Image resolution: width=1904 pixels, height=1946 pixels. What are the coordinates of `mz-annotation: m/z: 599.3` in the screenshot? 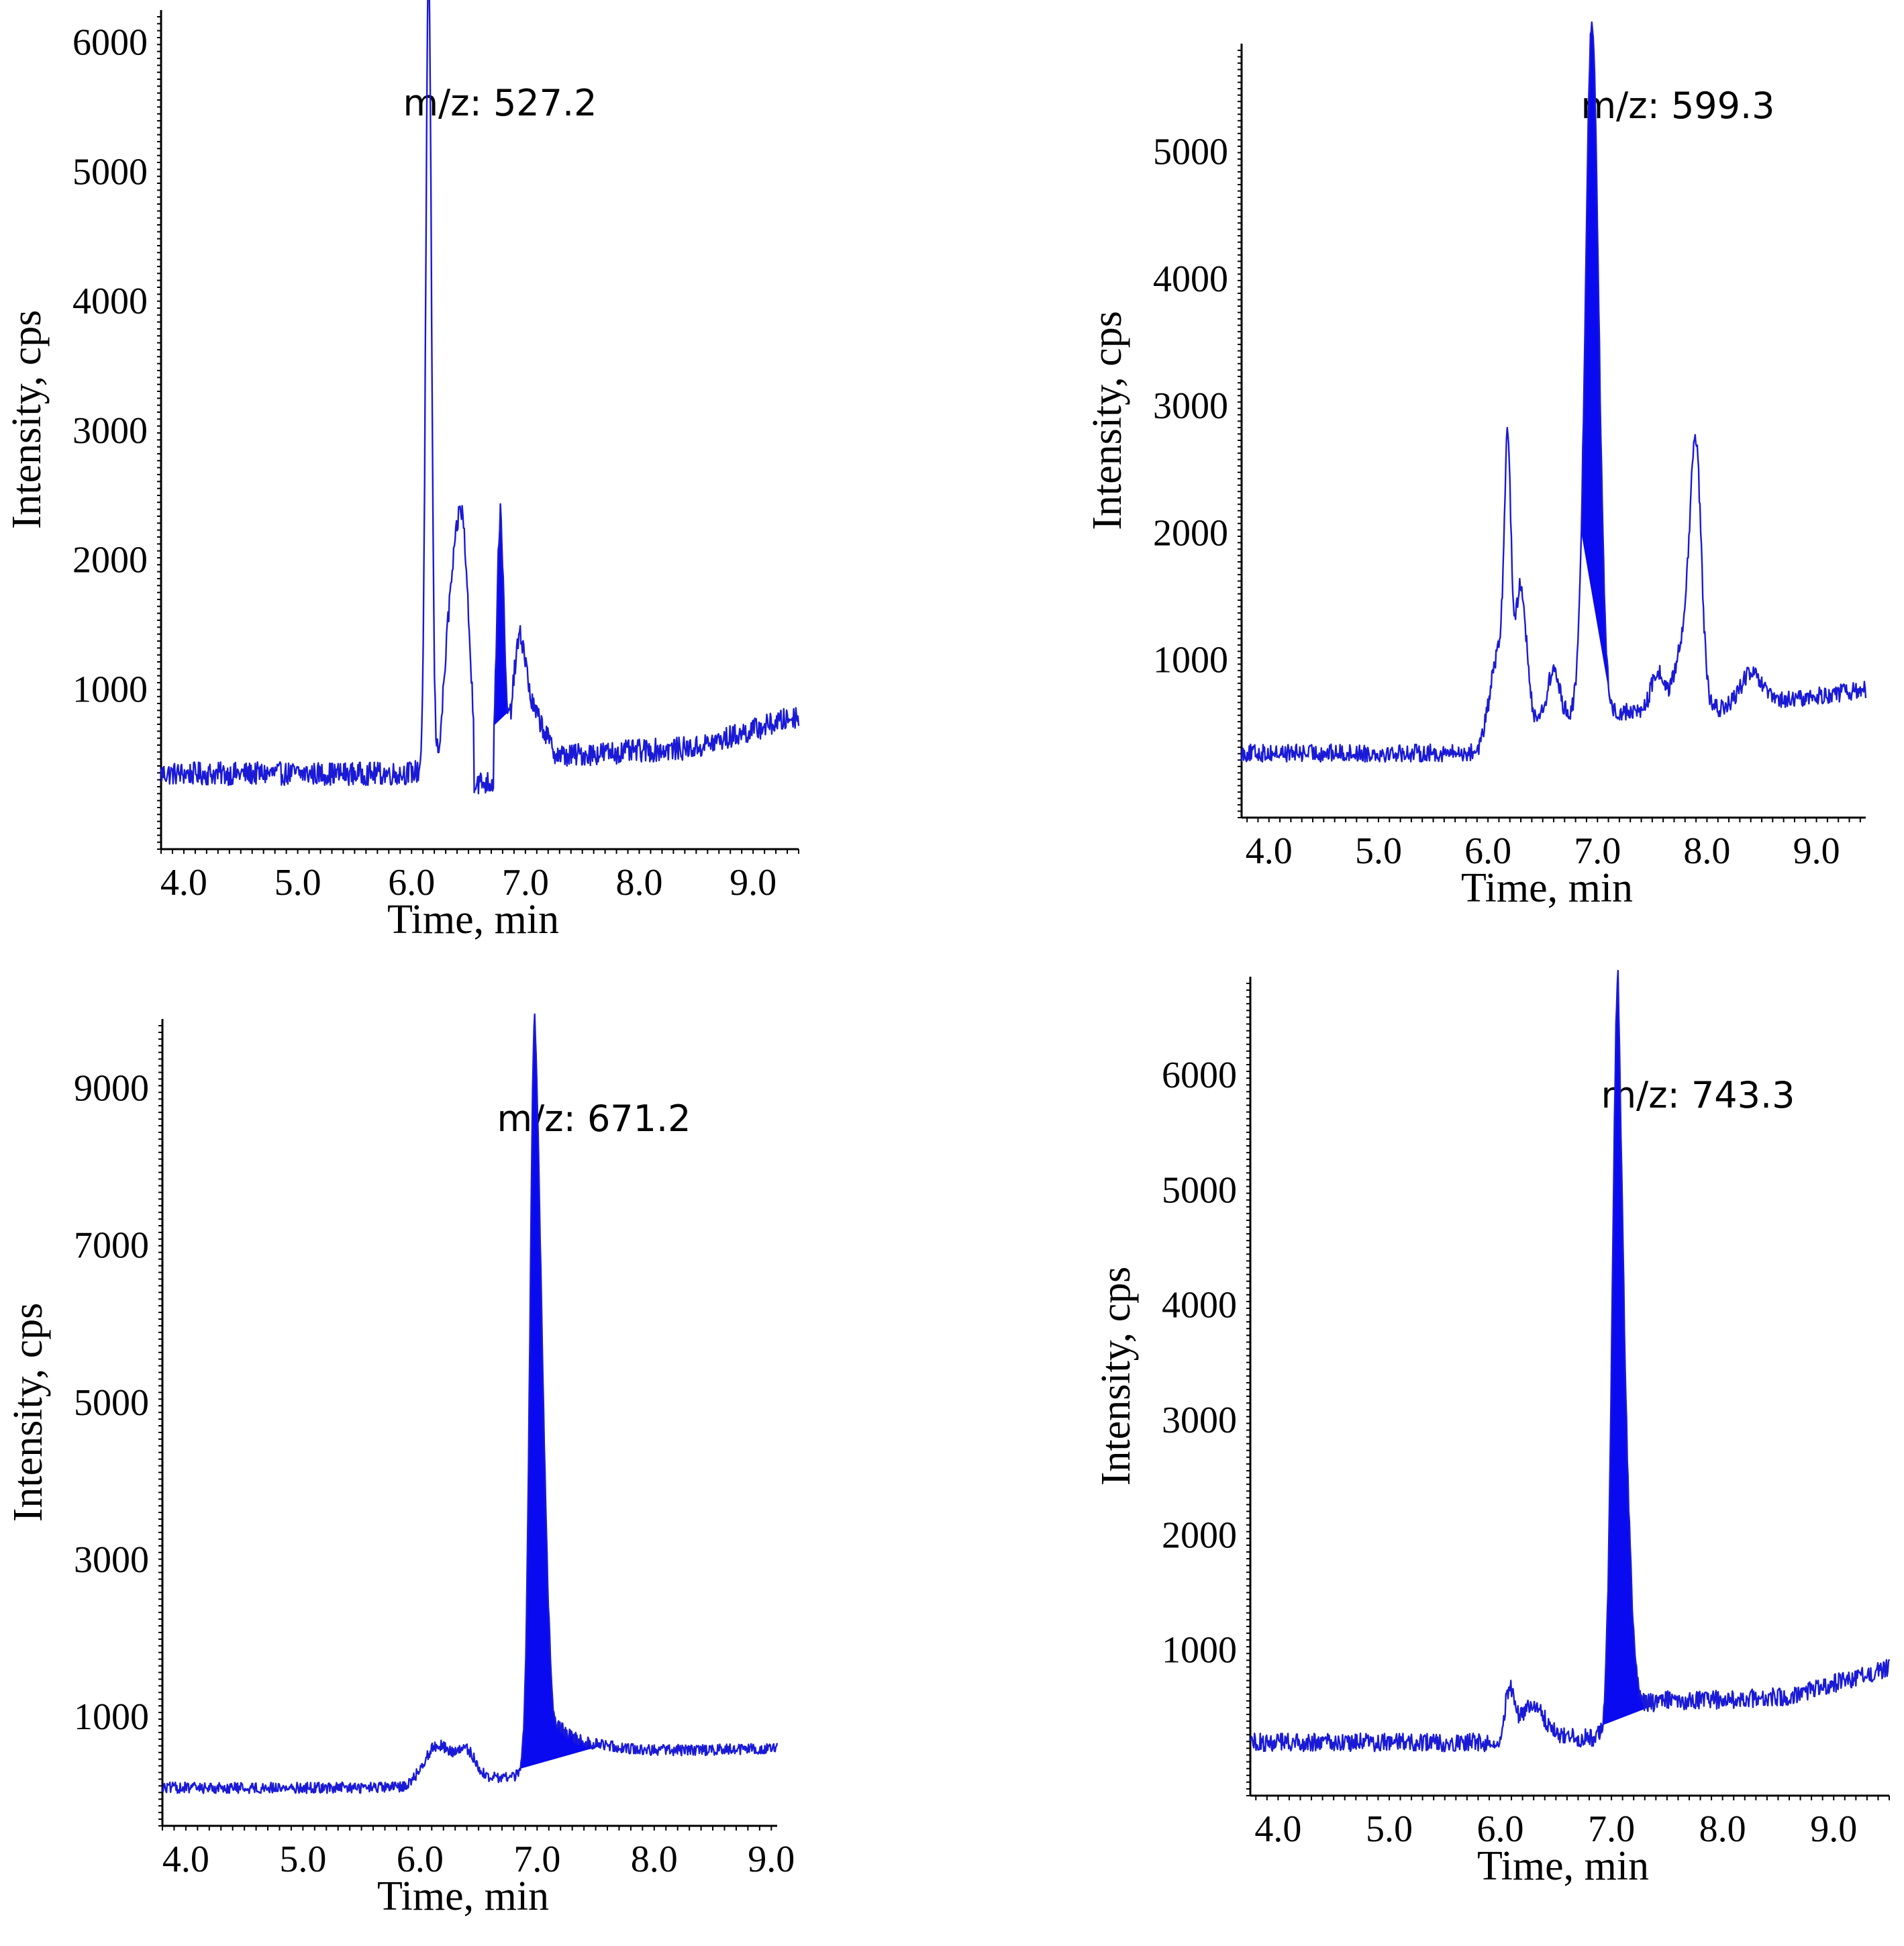 It's located at (1677, 106).